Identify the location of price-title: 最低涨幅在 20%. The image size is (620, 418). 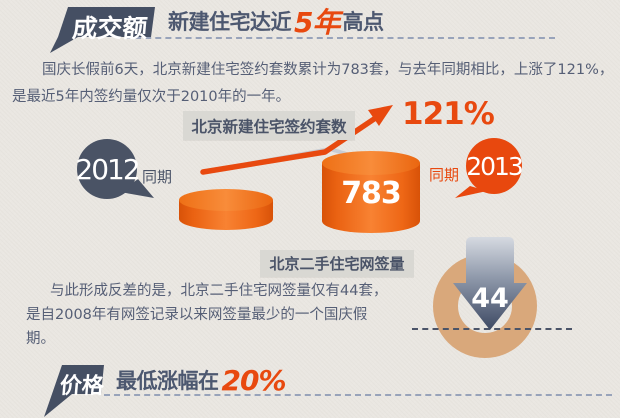
(202, 380).